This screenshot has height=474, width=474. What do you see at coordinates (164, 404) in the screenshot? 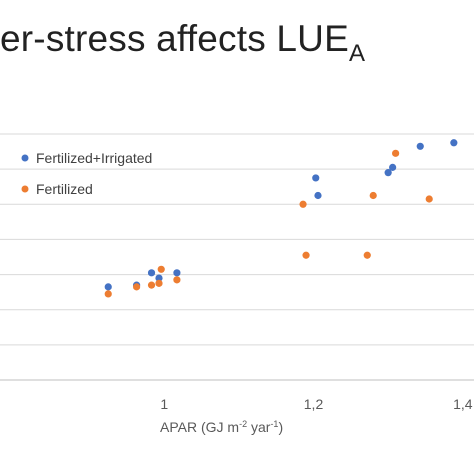
I see `x-tick-label: 1` at bounding box center [164, 404].